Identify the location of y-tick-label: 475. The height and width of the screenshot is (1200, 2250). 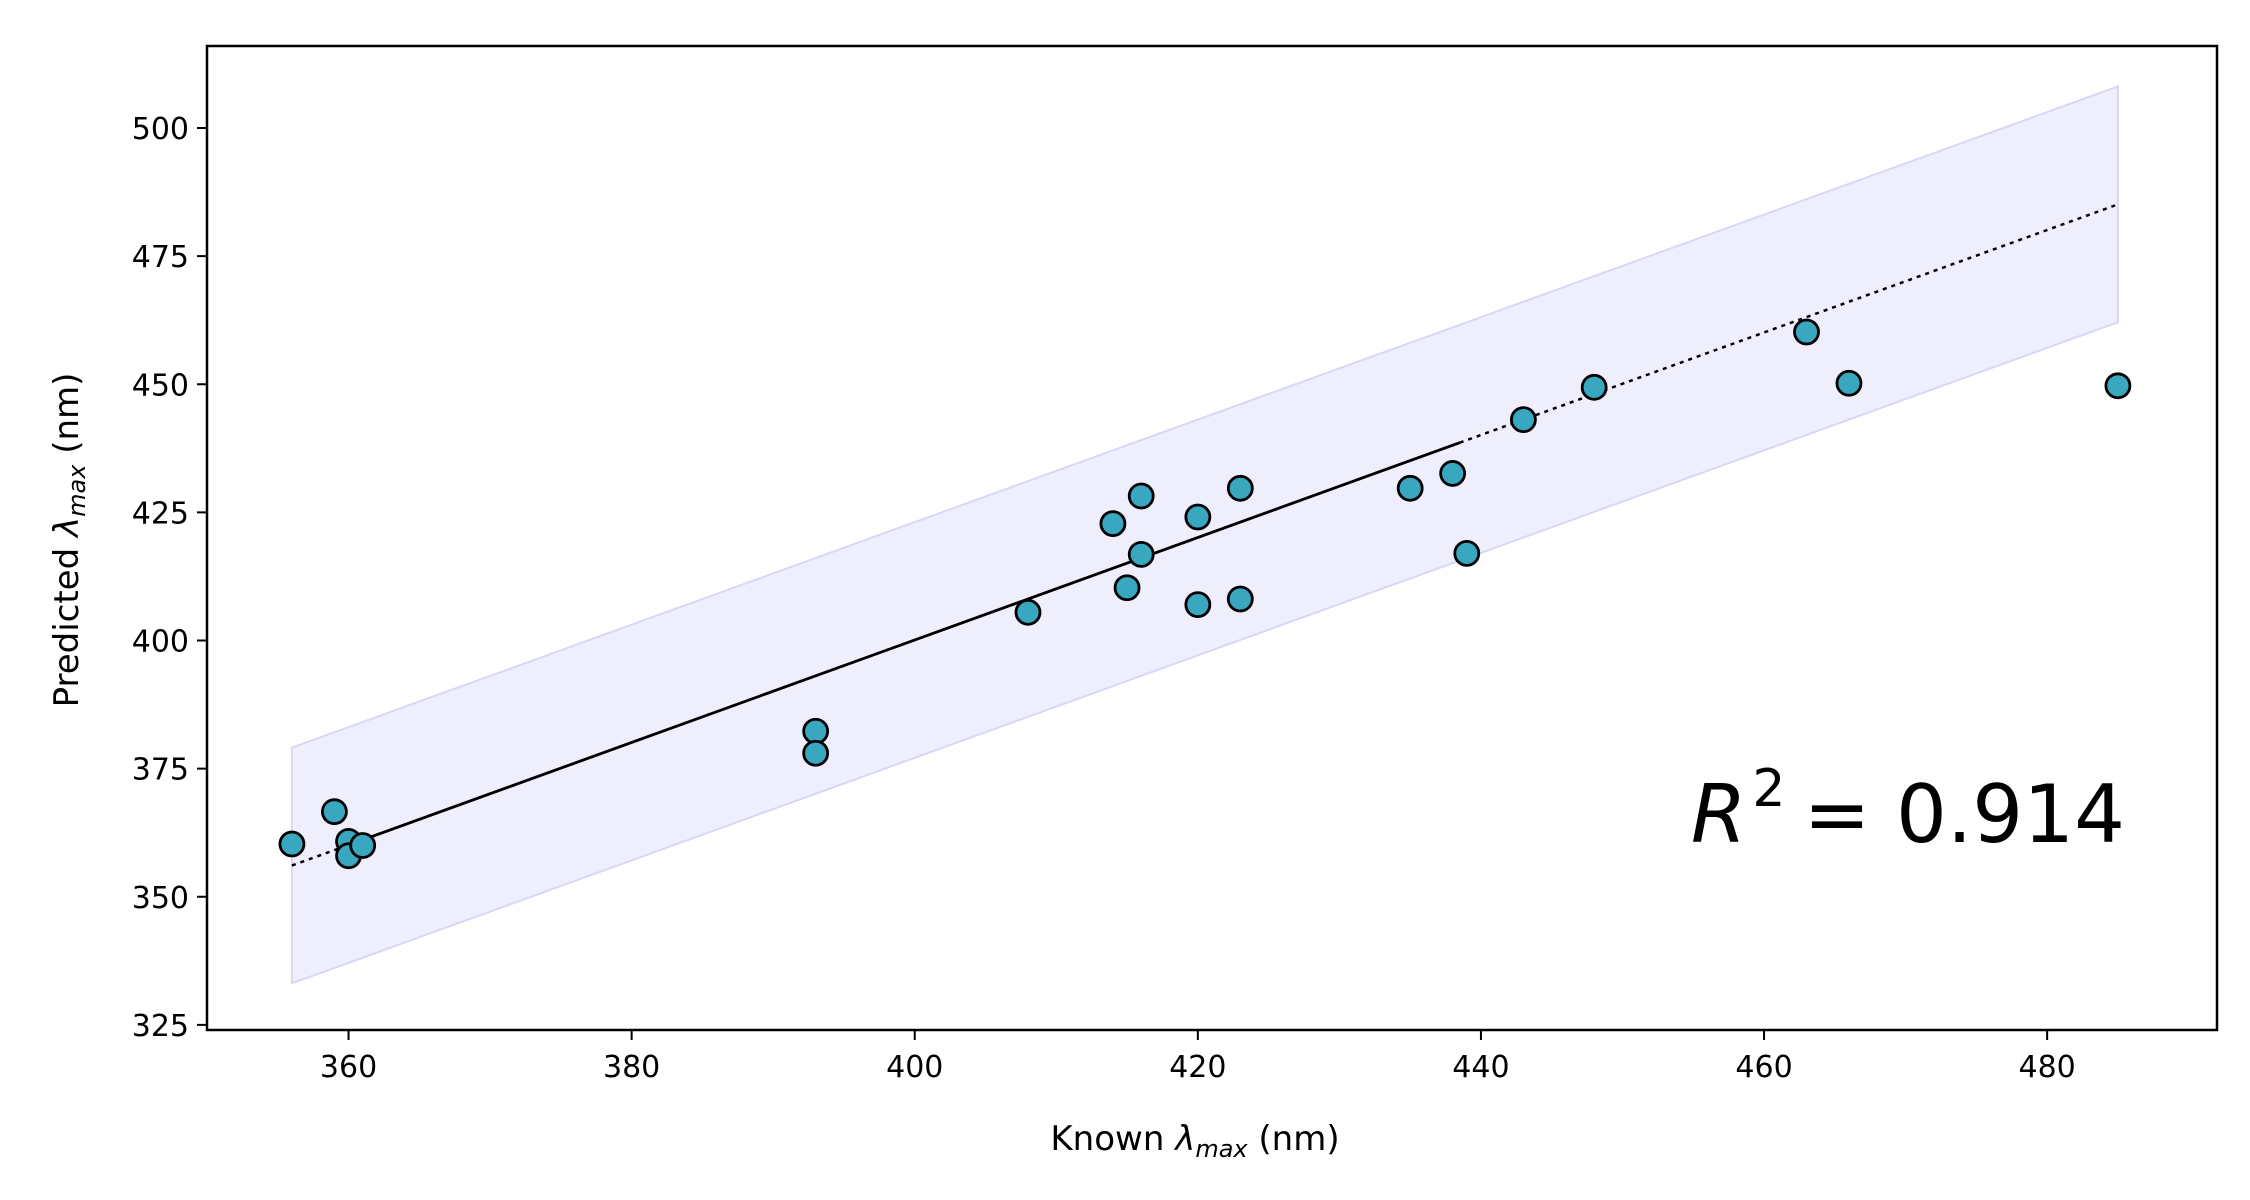
(160, 257).